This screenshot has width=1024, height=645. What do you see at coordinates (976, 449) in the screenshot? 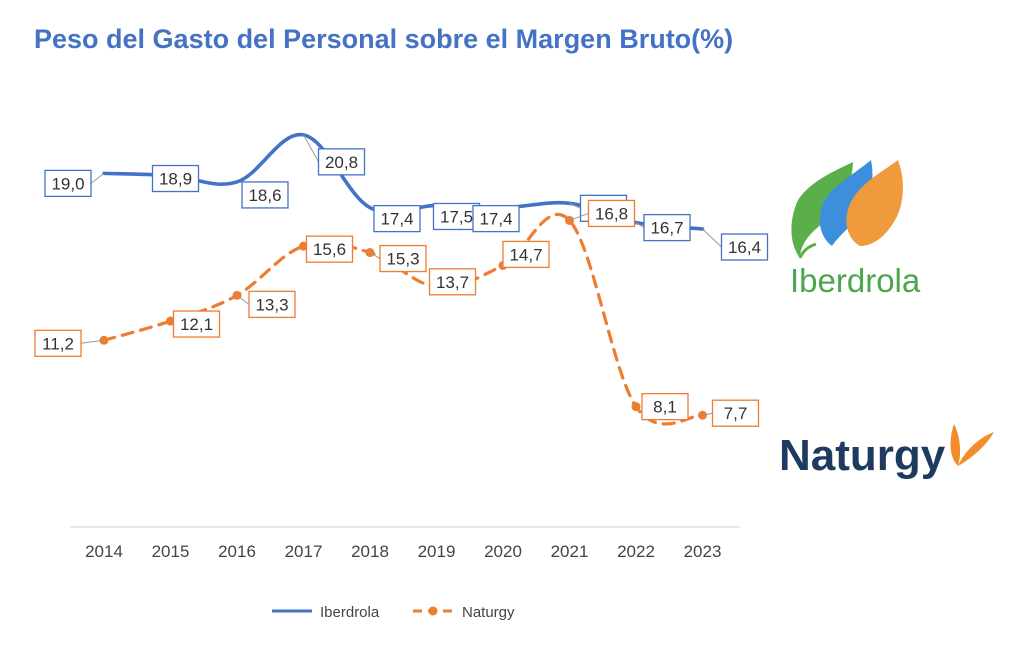
I see `naturgy-butterfly-right-wing-icon` at bounding box center [976, 449].